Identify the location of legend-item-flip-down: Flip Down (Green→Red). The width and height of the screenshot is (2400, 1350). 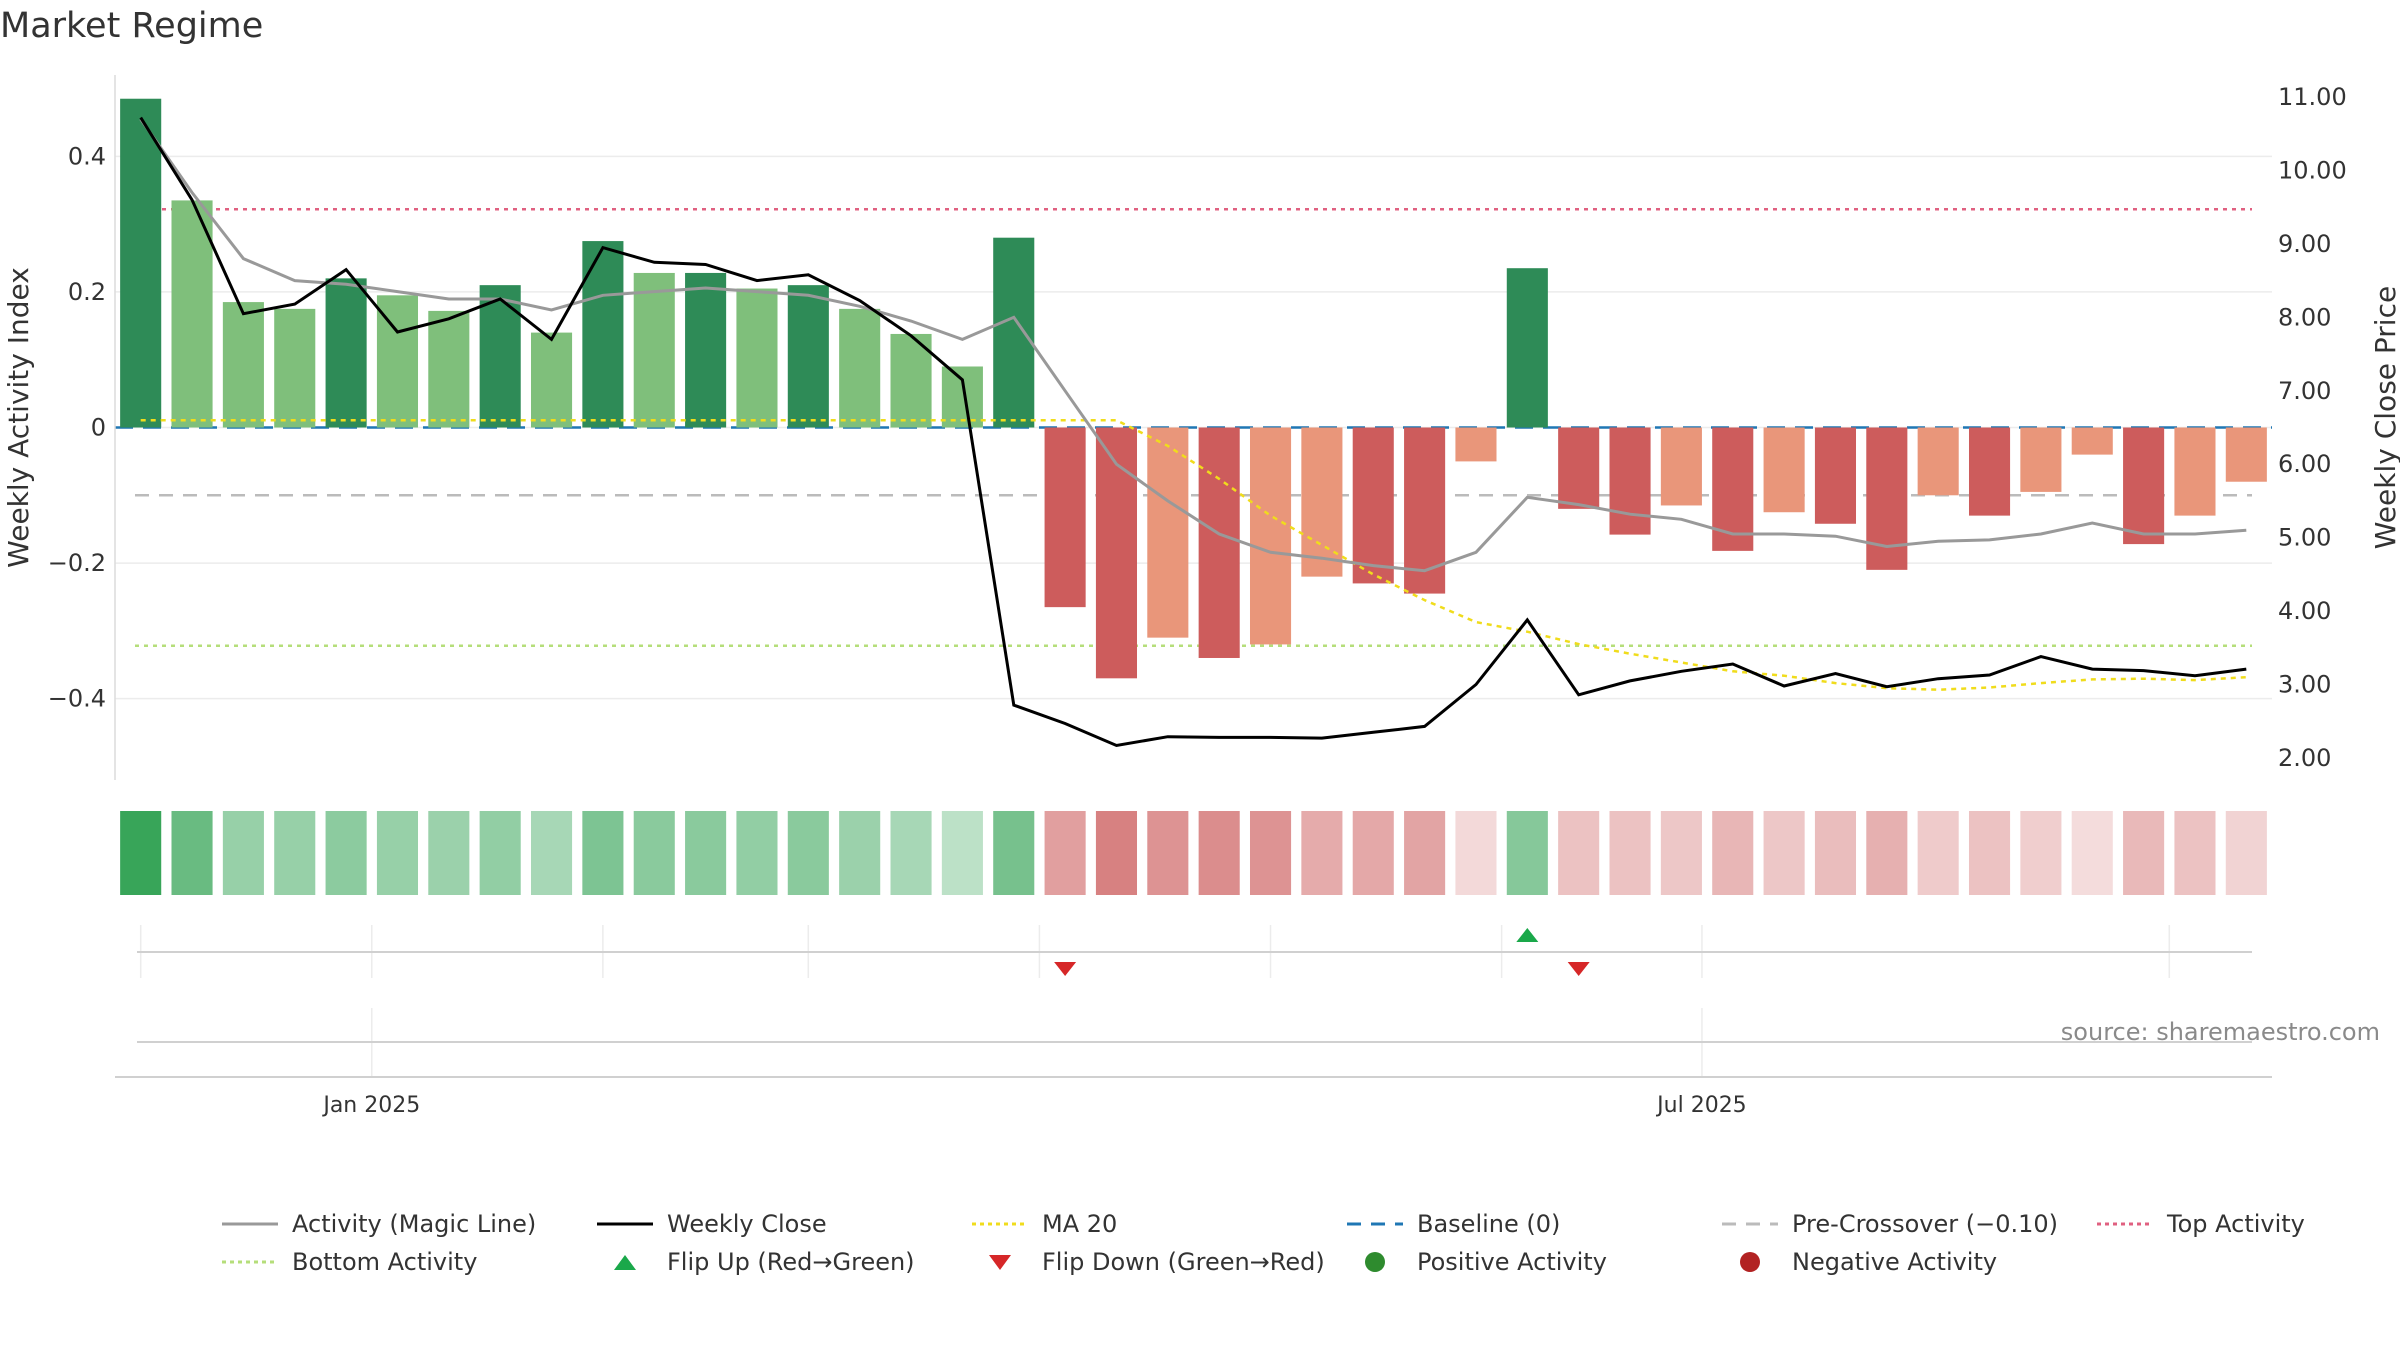
(1147, 1262).